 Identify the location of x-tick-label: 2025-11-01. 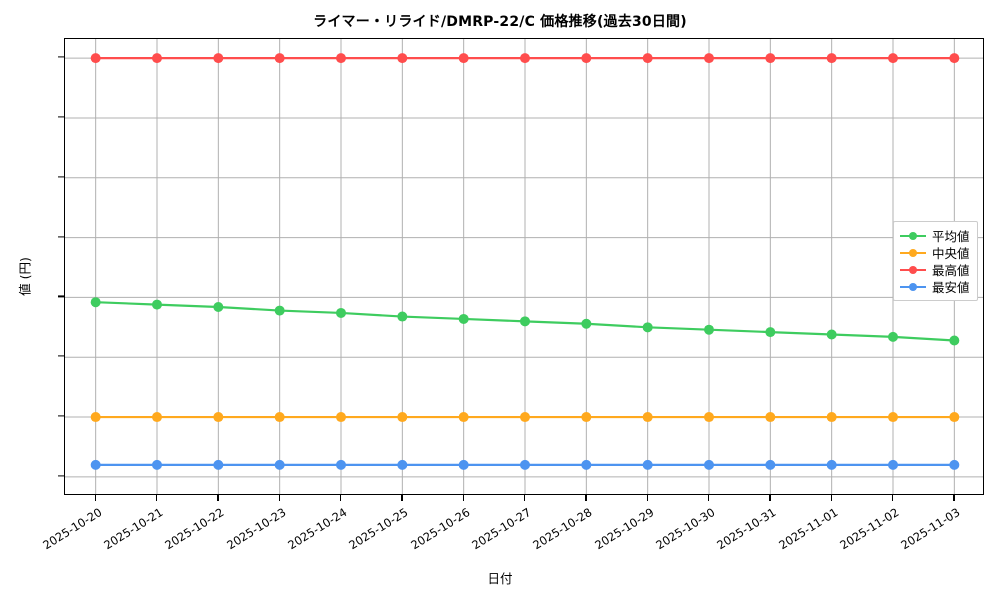
(808, 529).